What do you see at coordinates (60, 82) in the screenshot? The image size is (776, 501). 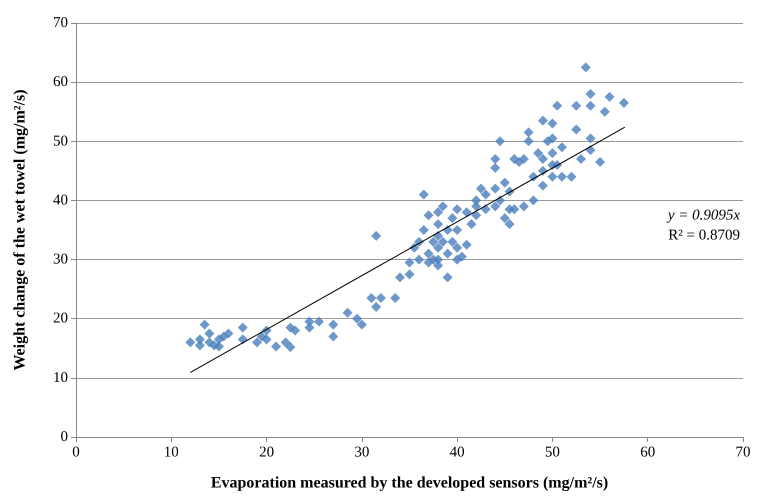 I see `y-tick-label: 60` at bounding box center [60, 82].